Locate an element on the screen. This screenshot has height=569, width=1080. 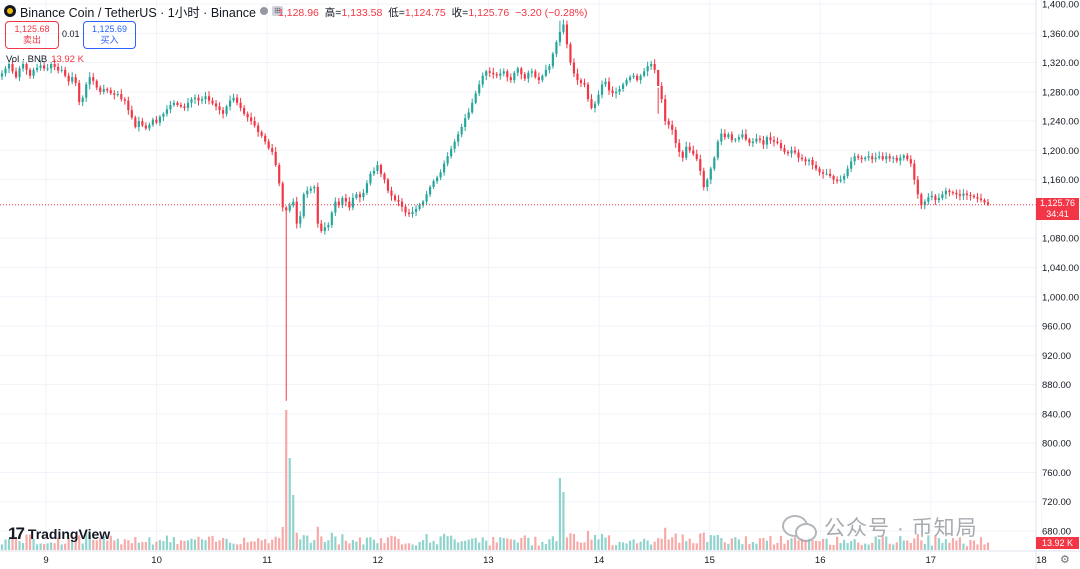
close-label: 收= is located at coordinates (460, 13).